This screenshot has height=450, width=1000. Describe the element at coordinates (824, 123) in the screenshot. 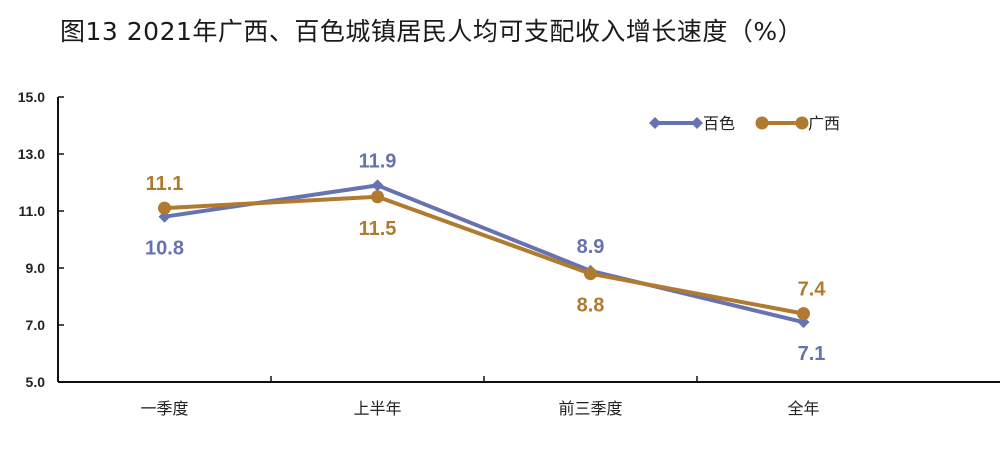

I see `legend-label-guangxi: 广西` at that location.